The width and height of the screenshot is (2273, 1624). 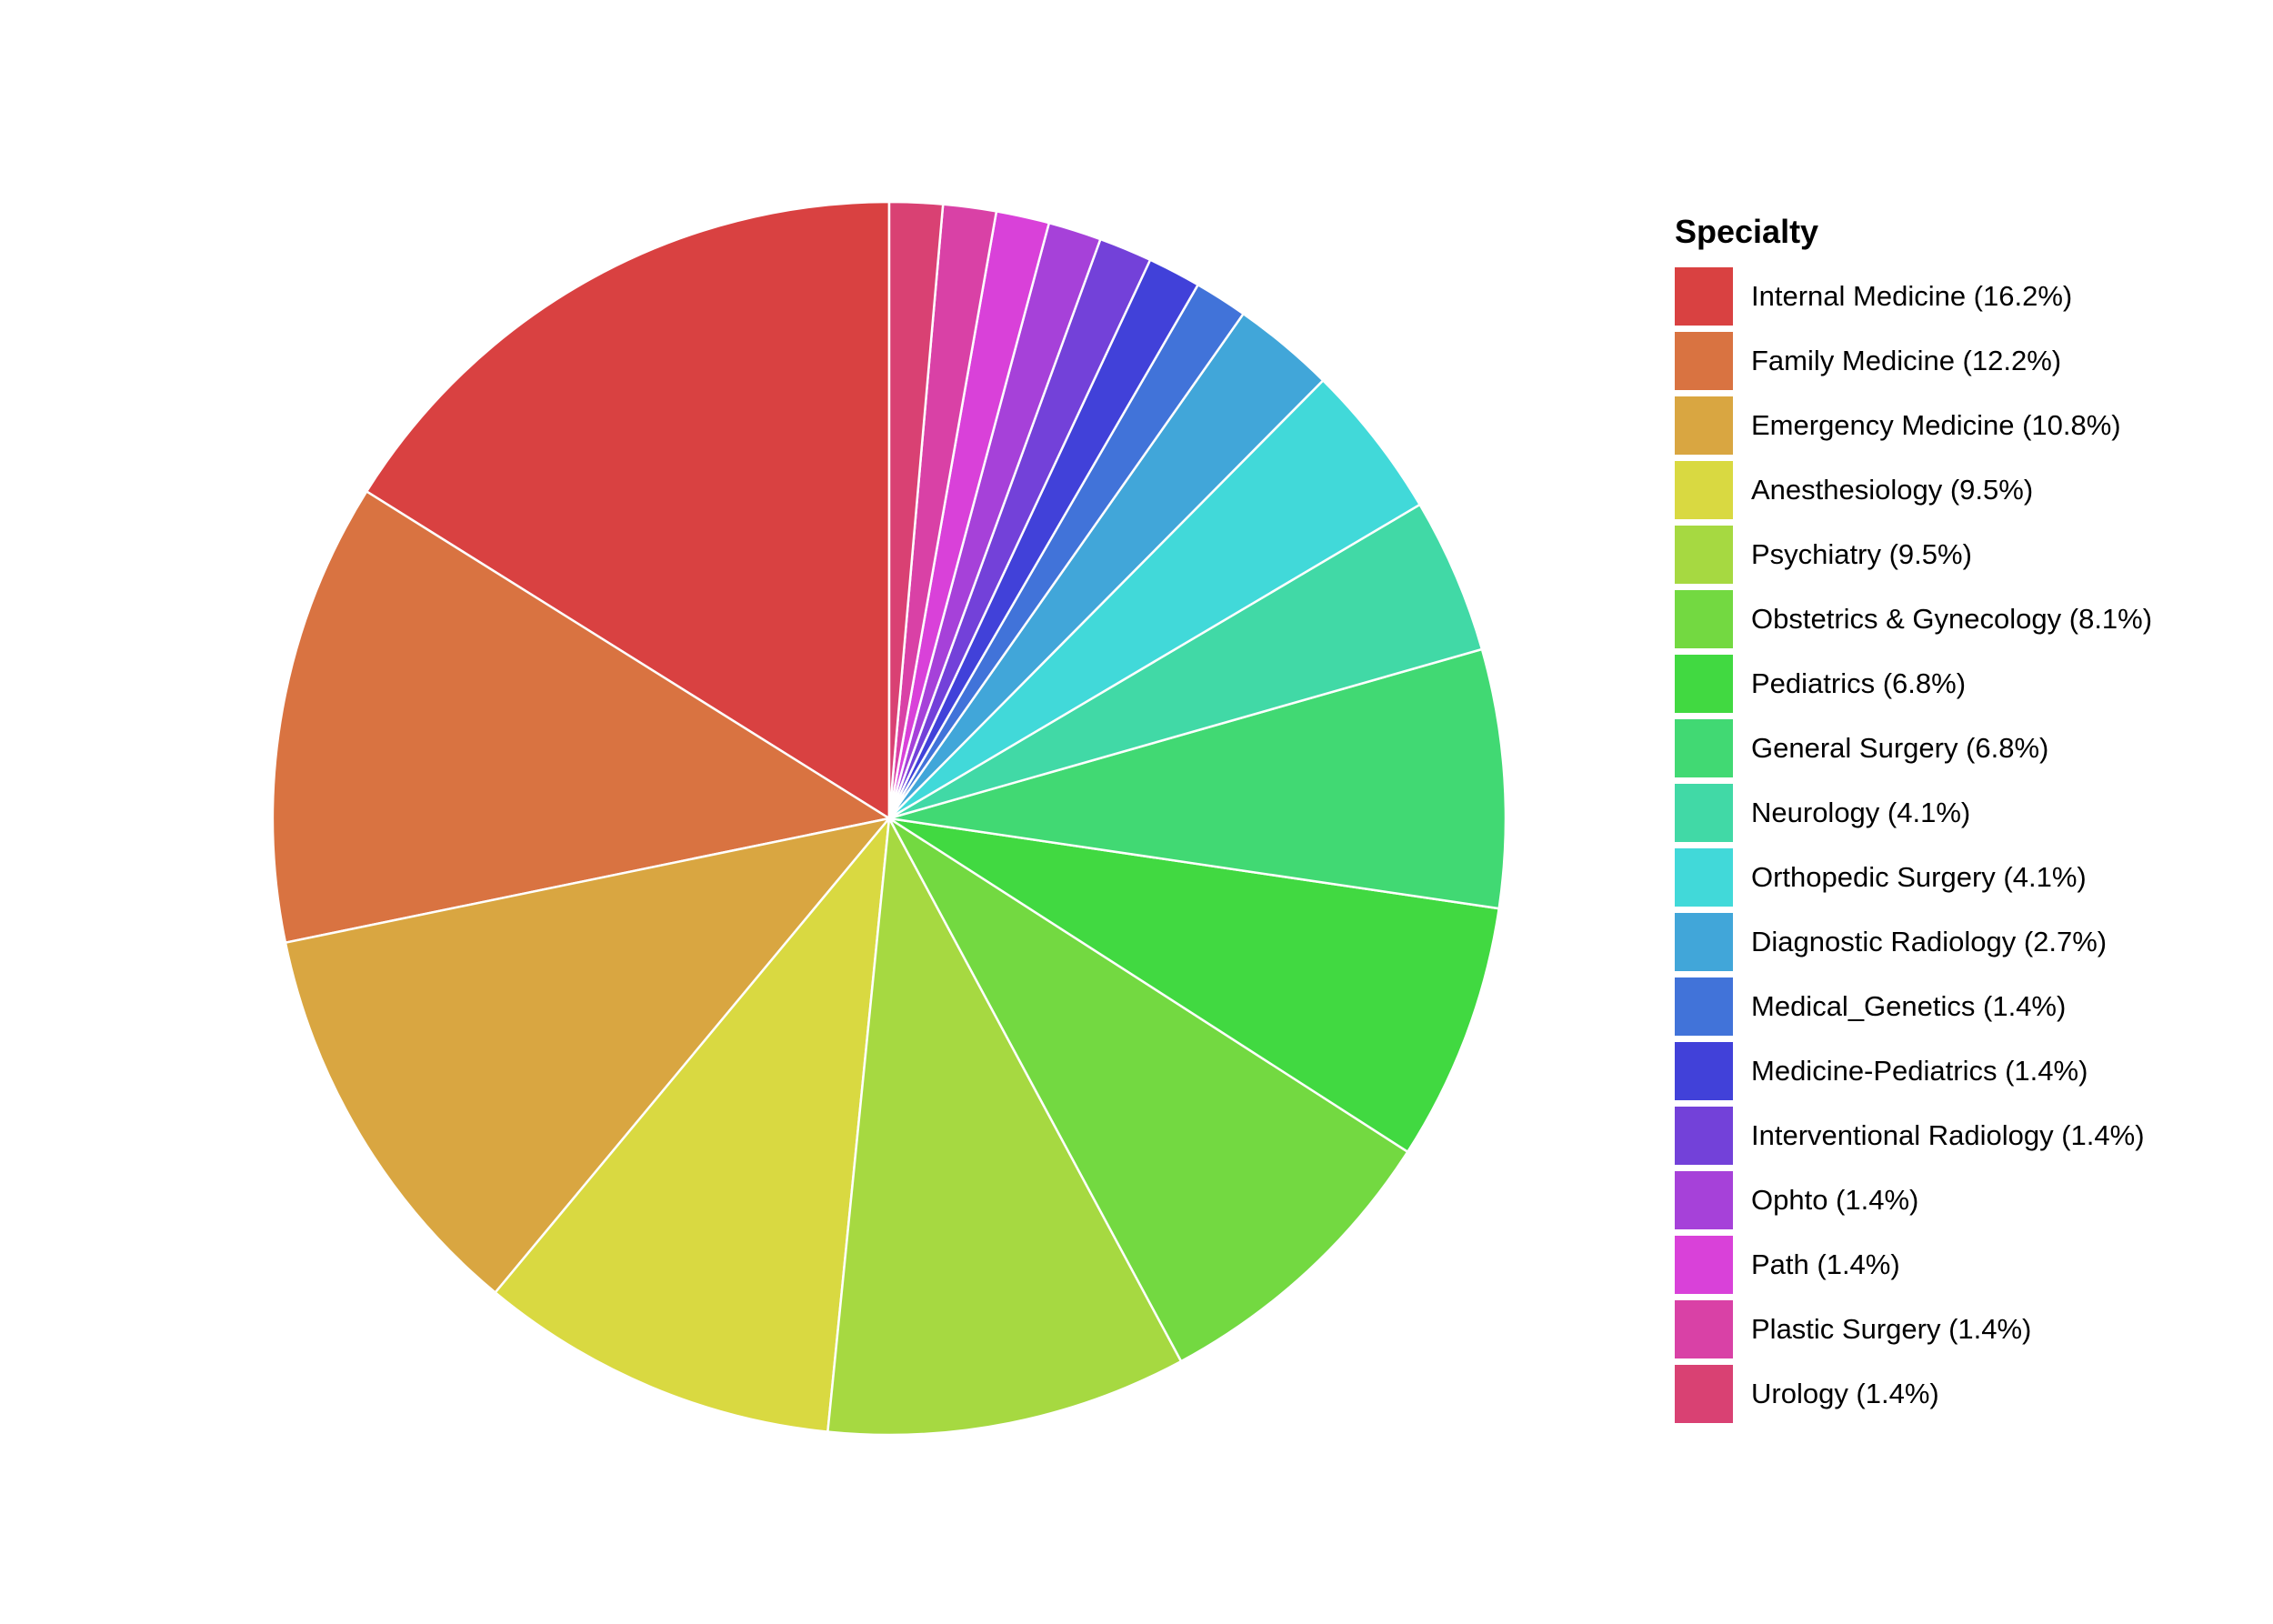 I want to click on legend-label: Medical_Genetics (1.4%), so click(x=1909, y=1005).